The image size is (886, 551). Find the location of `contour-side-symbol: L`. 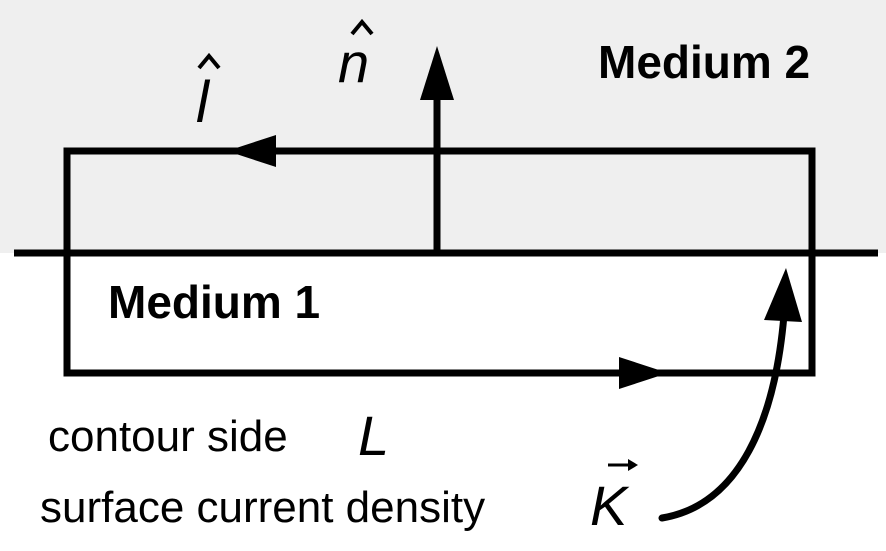

contour-side-symbol: L is located at coordinates (373, 435).